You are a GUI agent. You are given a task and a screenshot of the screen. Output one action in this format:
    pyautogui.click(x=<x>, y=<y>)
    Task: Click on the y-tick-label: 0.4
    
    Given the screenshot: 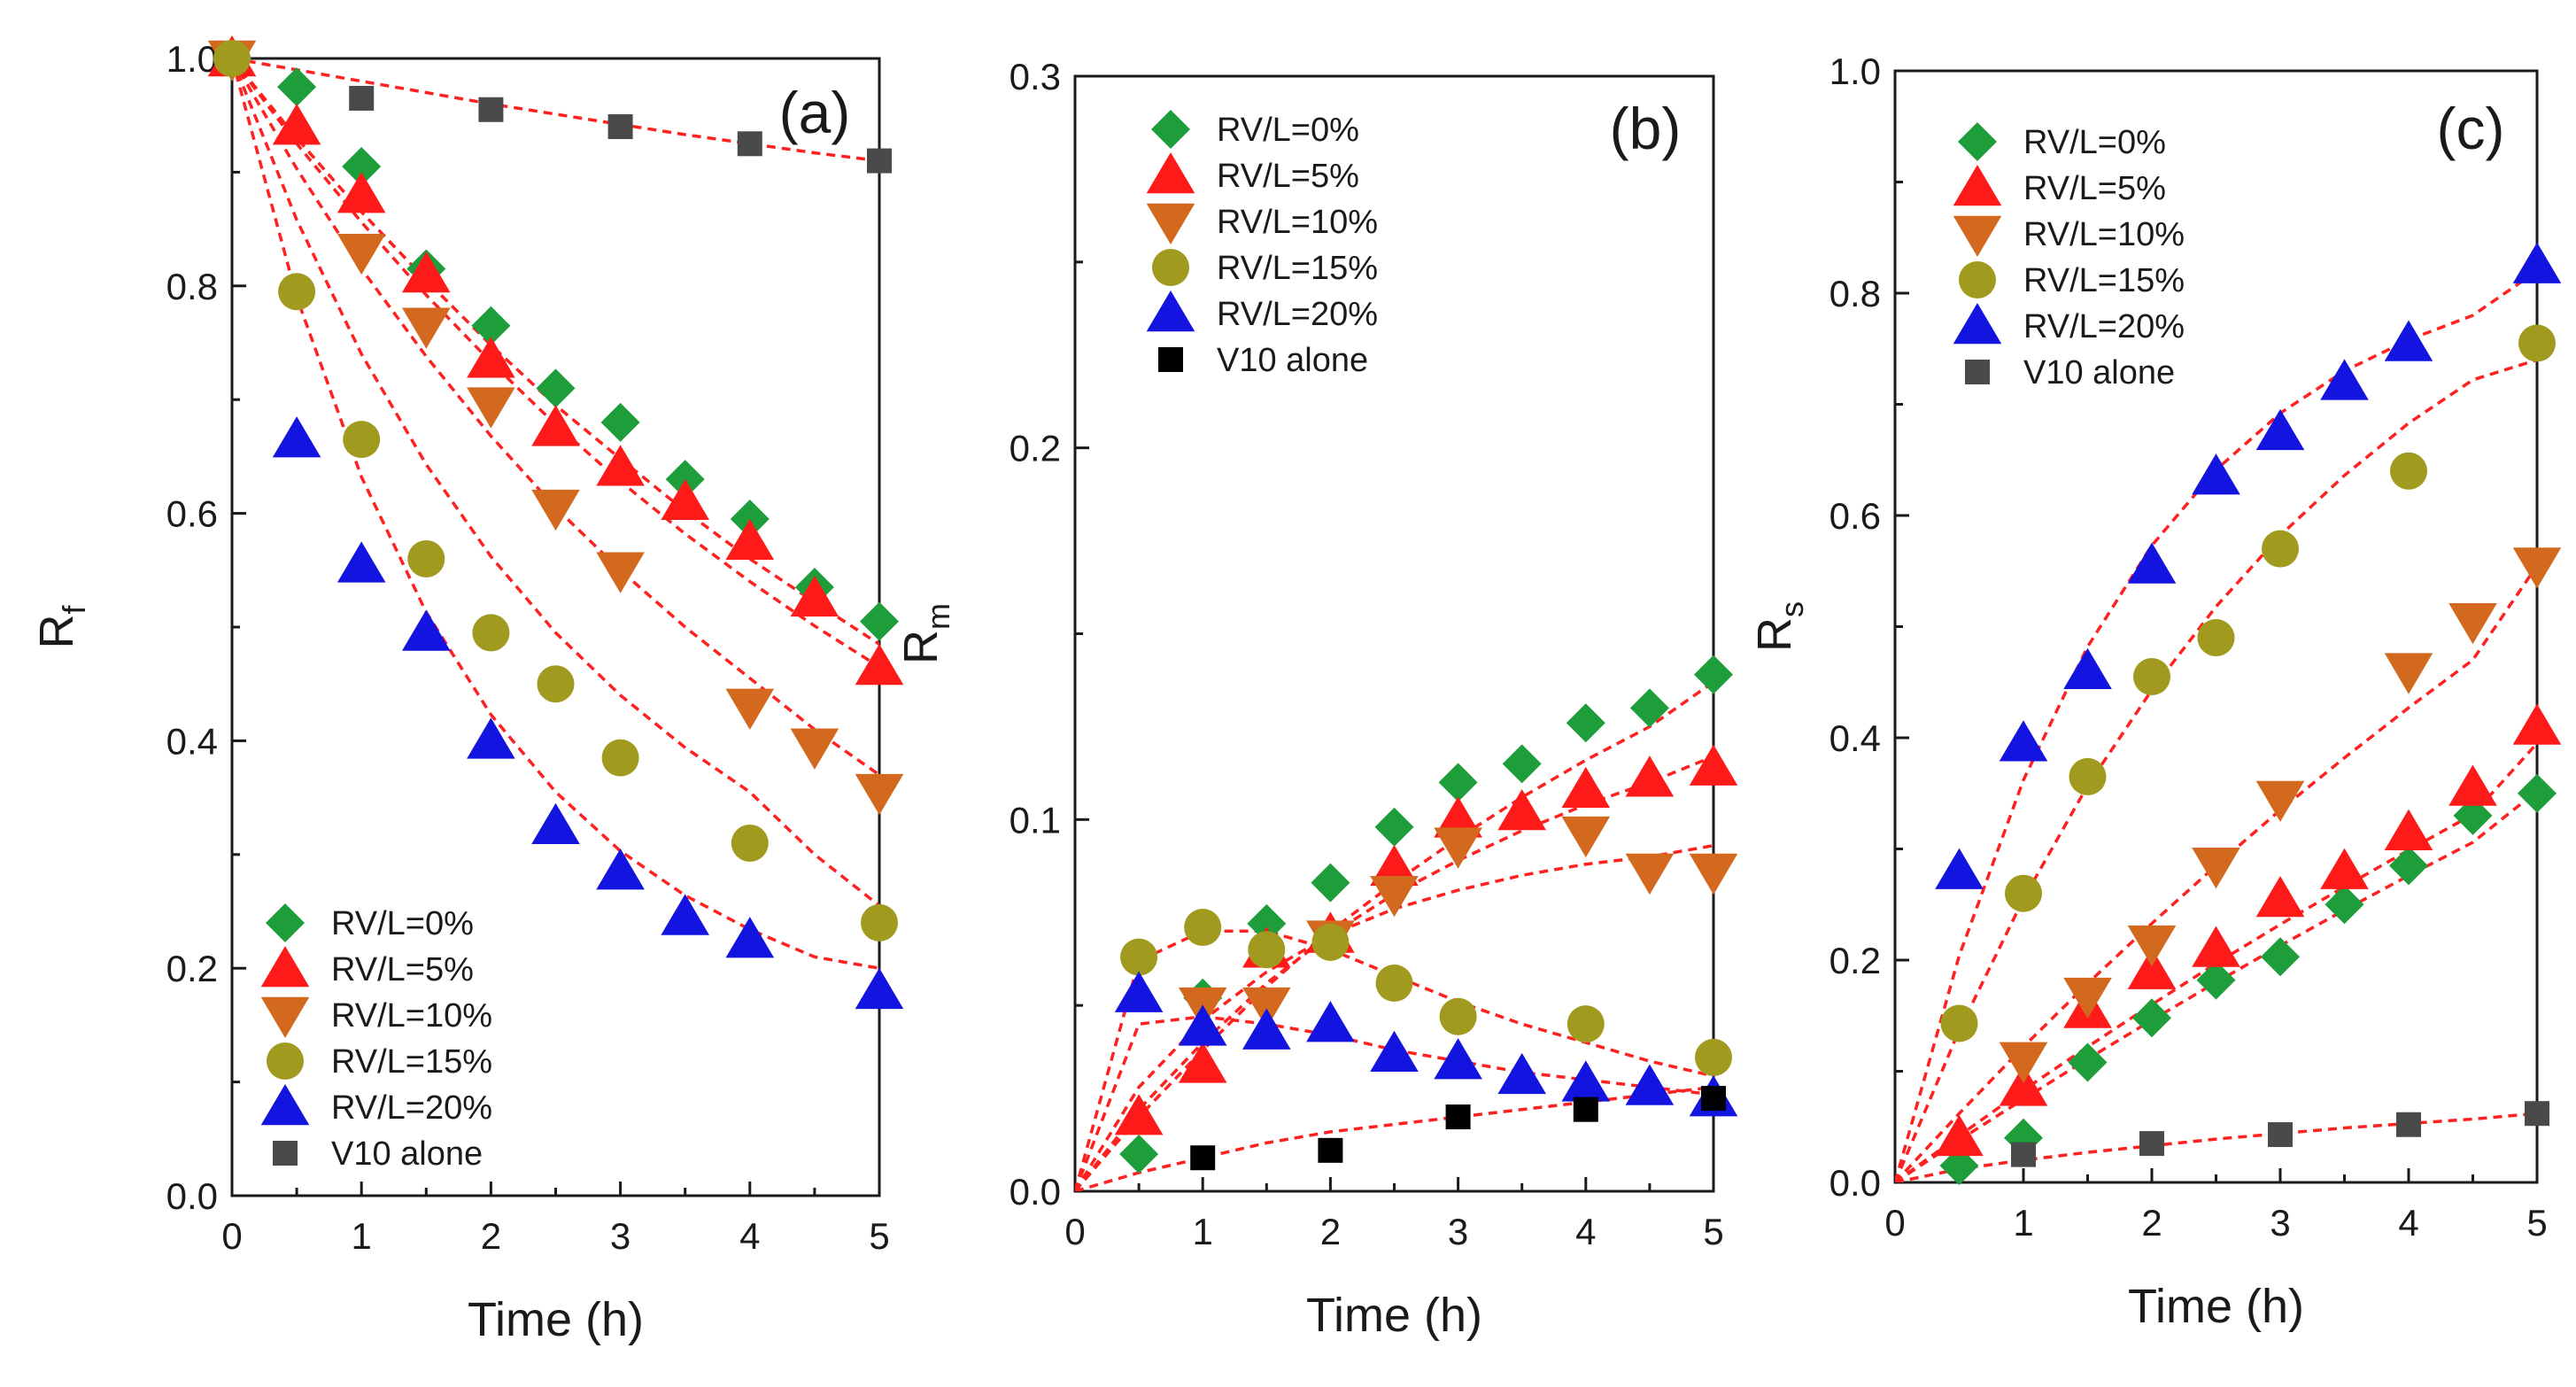 What is the action you would take?
    pyautogui.click(x=1856, y=738)
    